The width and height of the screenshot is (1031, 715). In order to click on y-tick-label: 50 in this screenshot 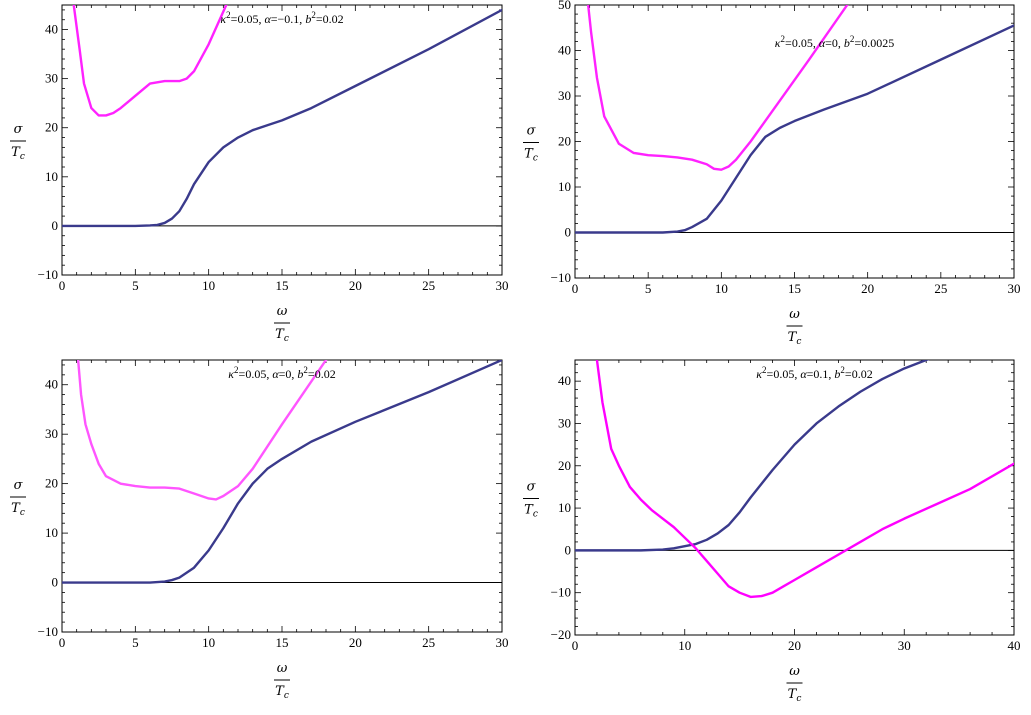, I will do `click(564, 6)`.